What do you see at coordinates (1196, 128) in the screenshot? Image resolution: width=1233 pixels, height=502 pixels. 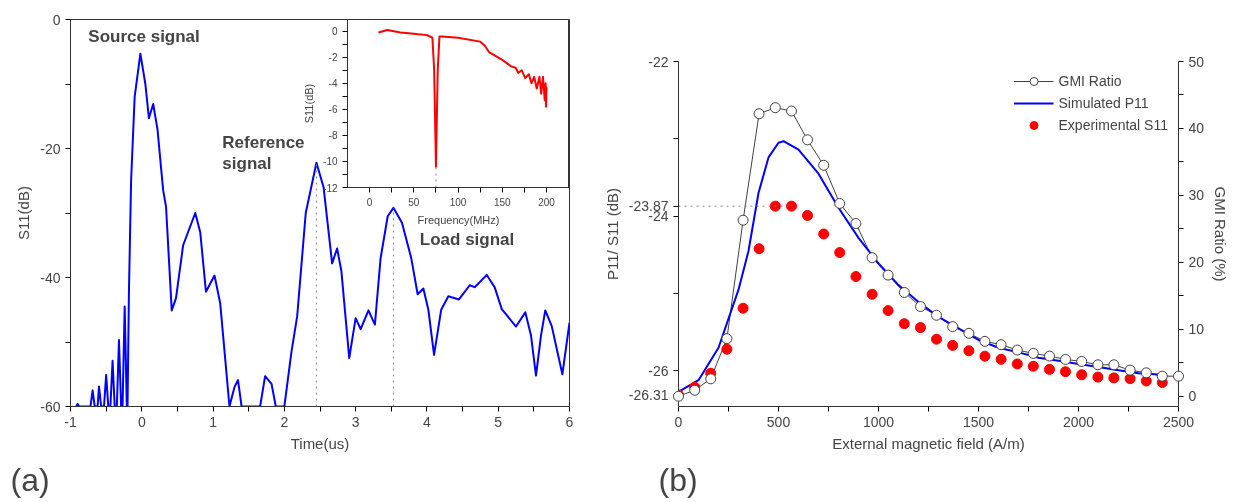 I see `y2-tick-label: 40` at bounding box center [1196, 128].